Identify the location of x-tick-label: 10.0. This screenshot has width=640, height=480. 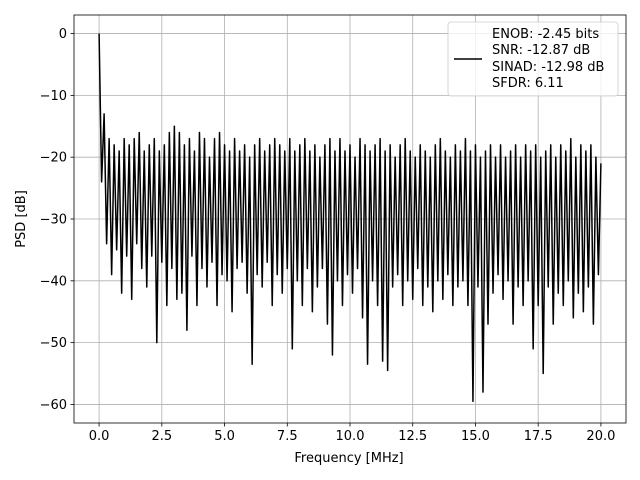
(350, 436).